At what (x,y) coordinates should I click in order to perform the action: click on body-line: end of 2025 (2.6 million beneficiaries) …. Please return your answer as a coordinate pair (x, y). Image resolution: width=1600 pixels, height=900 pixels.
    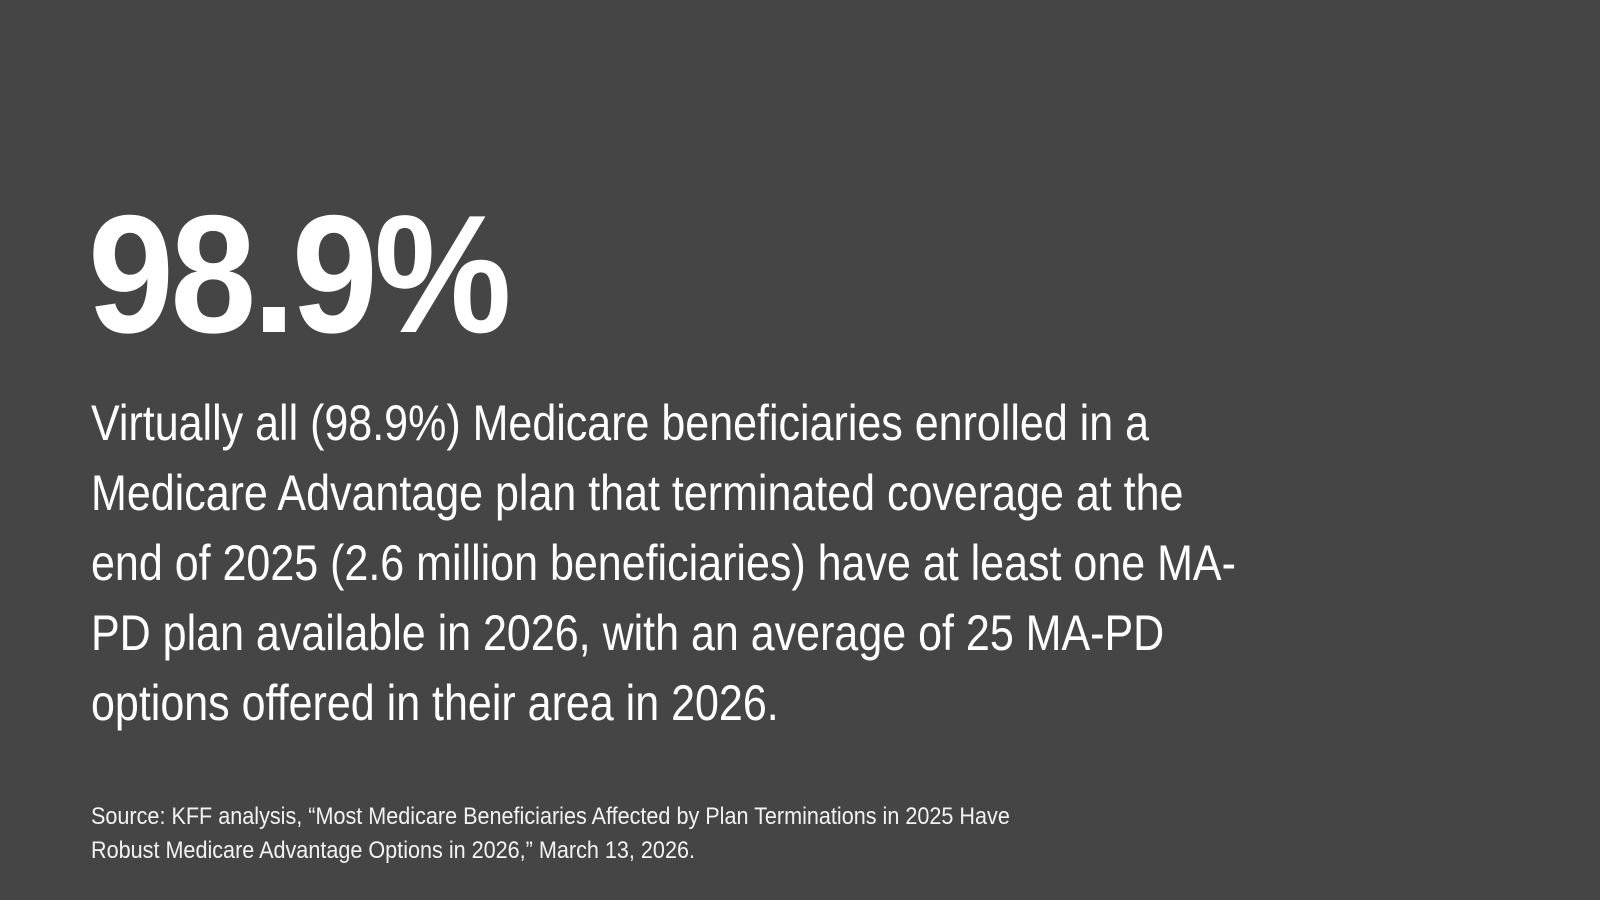
    Looking at the image, I should click on (663, 563).